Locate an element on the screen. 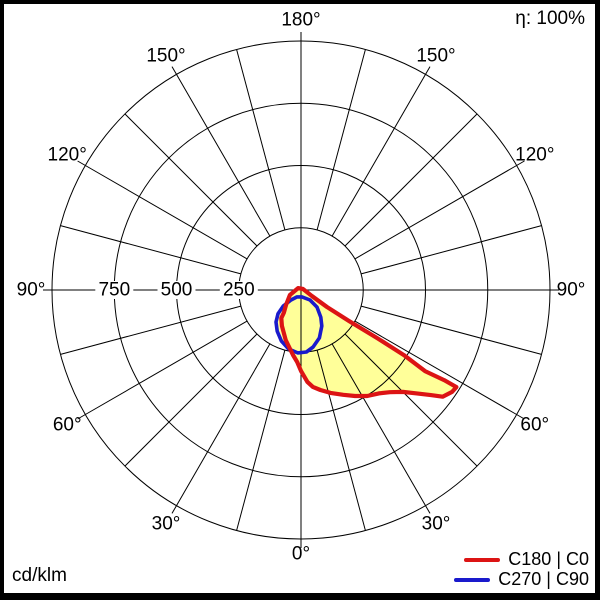 This screenshot has width=600, height=600. radial-label-500: 500 is located at coordinates (177, 290).